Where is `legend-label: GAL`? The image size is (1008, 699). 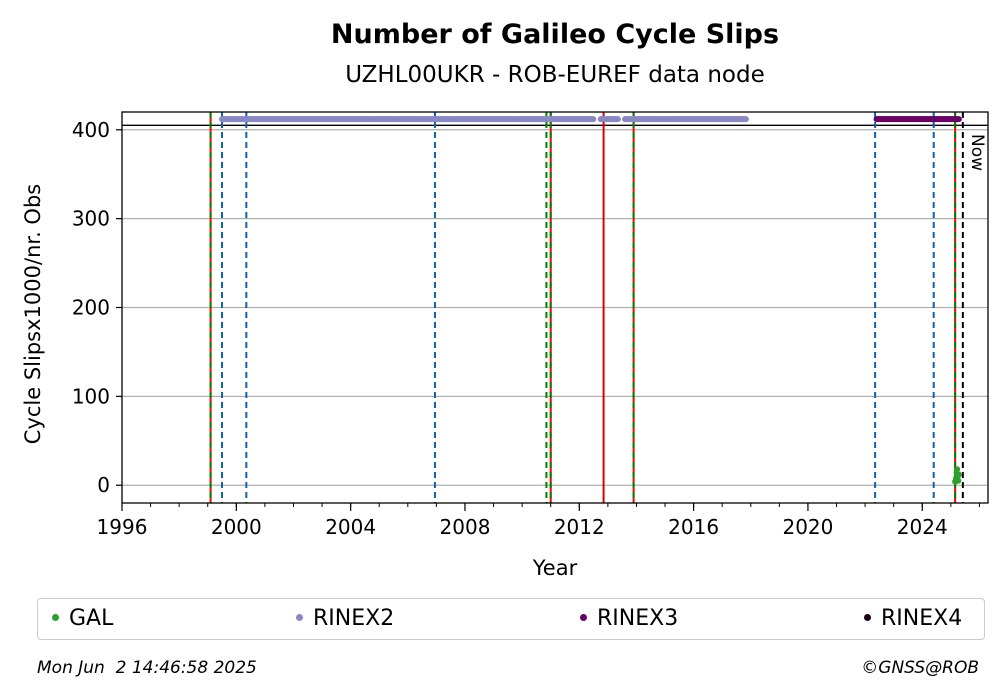
legend-label: GAL is located at coordinates (91, 618).